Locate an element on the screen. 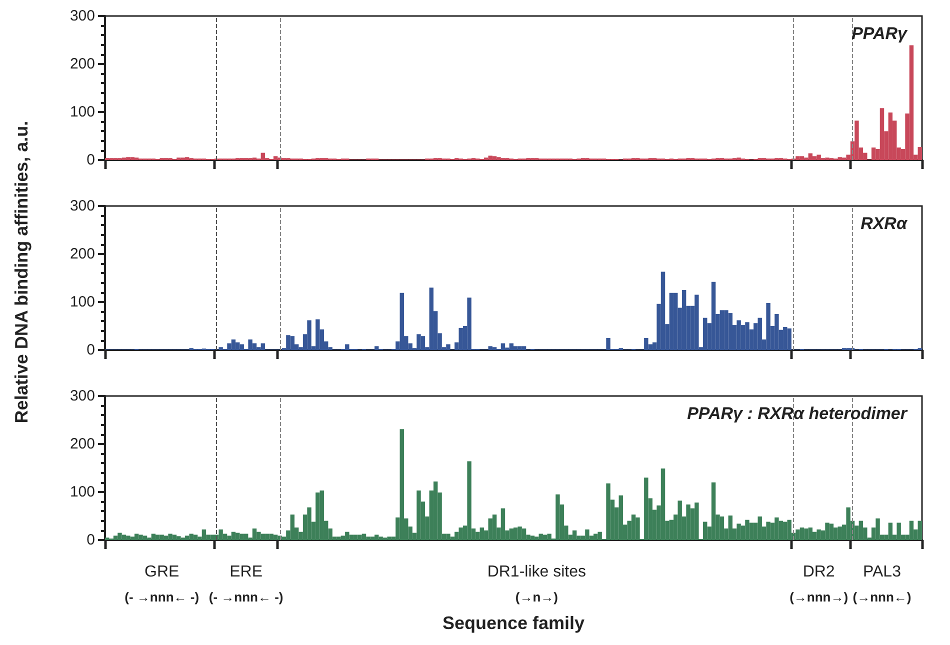  x-axis-title: Sequence family is located at coordinates (513, 623).